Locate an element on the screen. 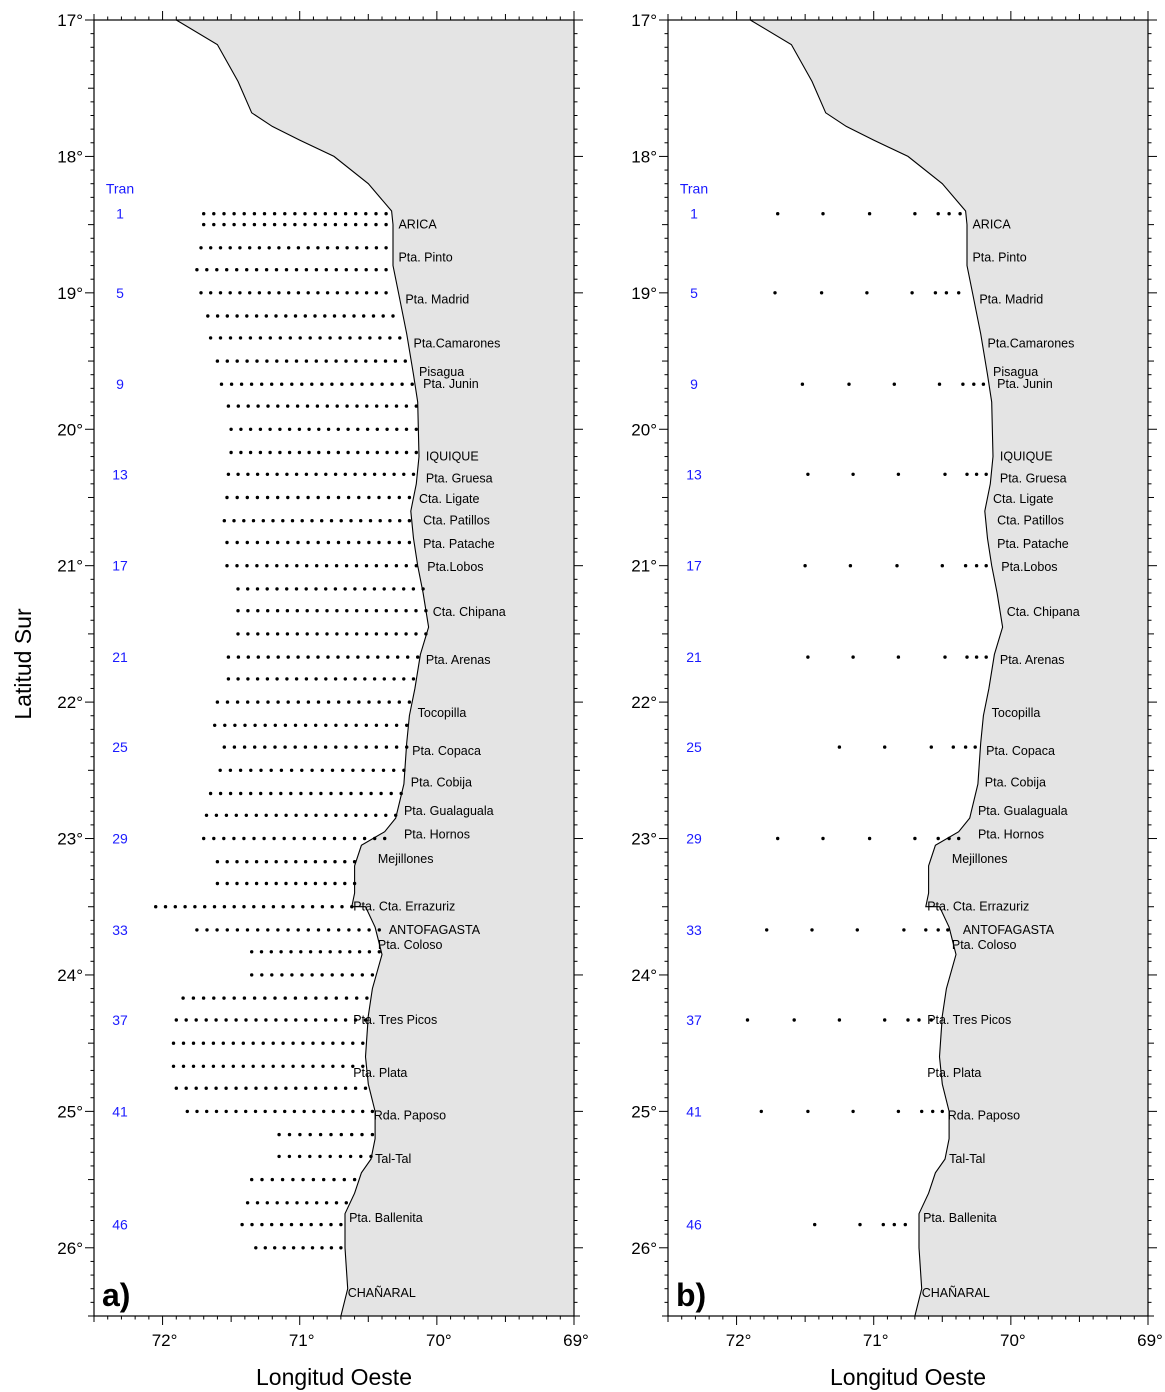  place-label: Pta. Plata is located at coordinates (380, 1073).